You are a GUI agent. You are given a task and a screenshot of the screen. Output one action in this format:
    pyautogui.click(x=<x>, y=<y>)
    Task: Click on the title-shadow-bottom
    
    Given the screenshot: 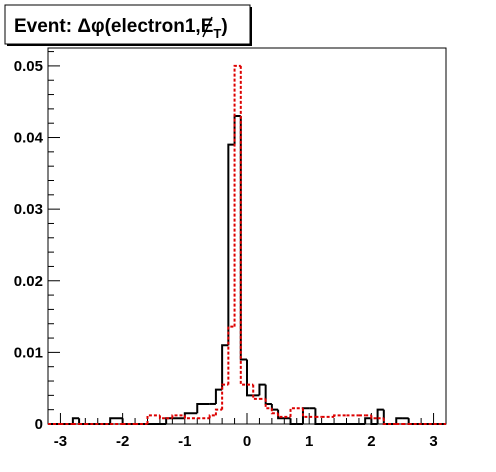 What is the action you would take?
    pyautogui.click(x=129, y=45)
    